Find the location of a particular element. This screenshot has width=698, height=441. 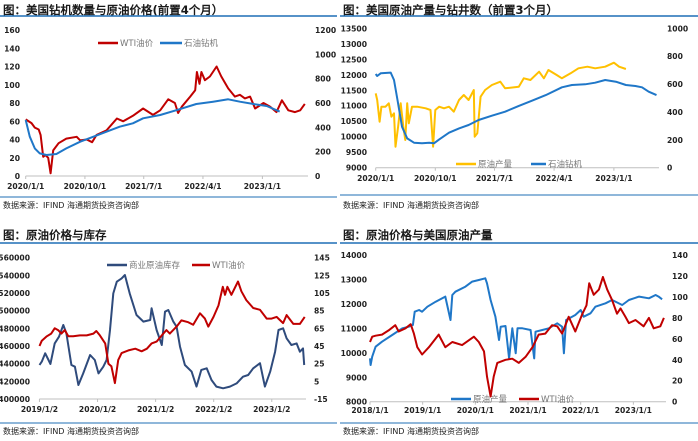

right-axis-tick-label: 200 is located at coordinates (323, 152).